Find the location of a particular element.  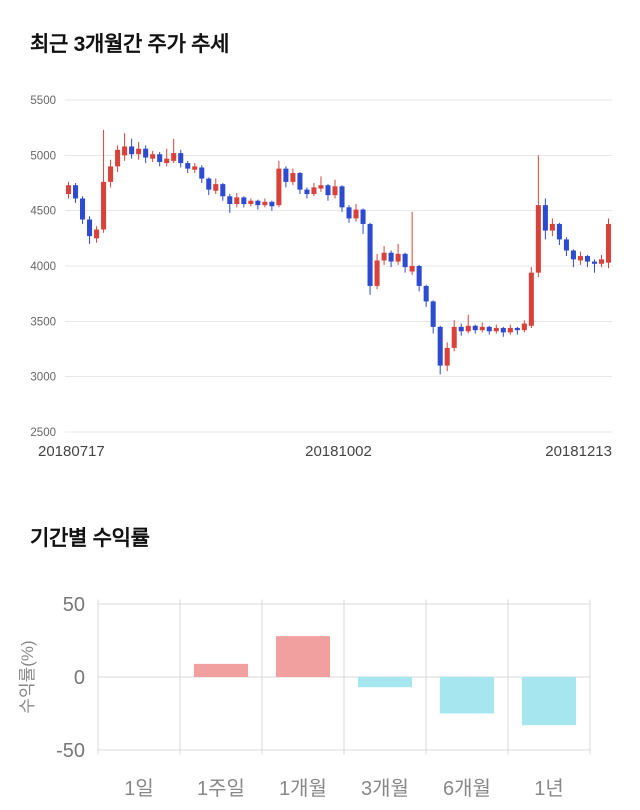

price-y-tick-label: 4500 is located at coordinates (43, 212).